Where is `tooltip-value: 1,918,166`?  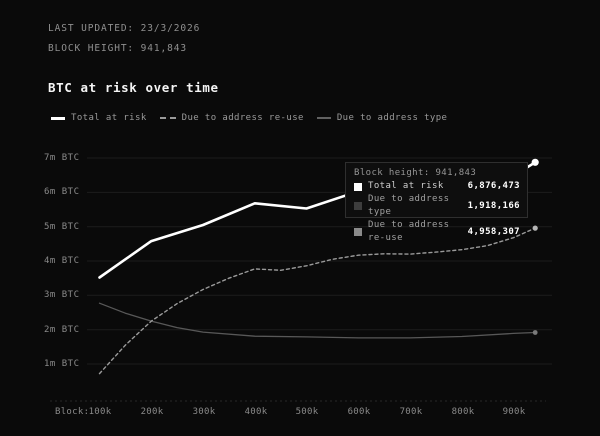
tooltip-value: 1,918,166 is located at coordinates (493, 205).